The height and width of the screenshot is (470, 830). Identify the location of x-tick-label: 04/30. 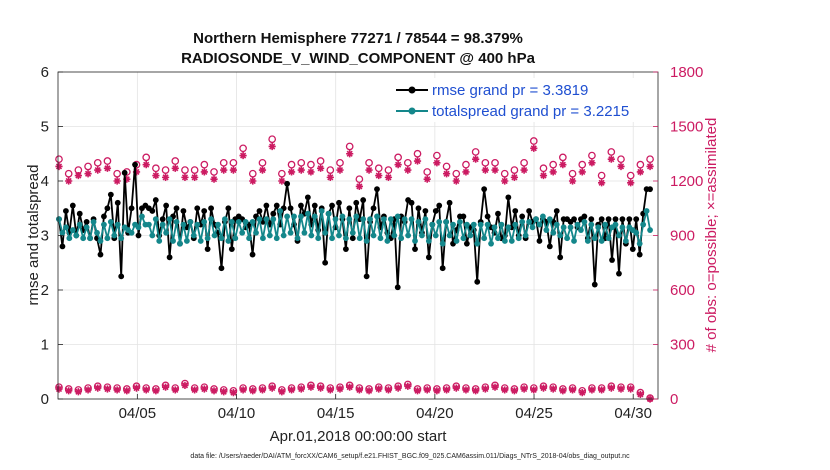
(633, 413).